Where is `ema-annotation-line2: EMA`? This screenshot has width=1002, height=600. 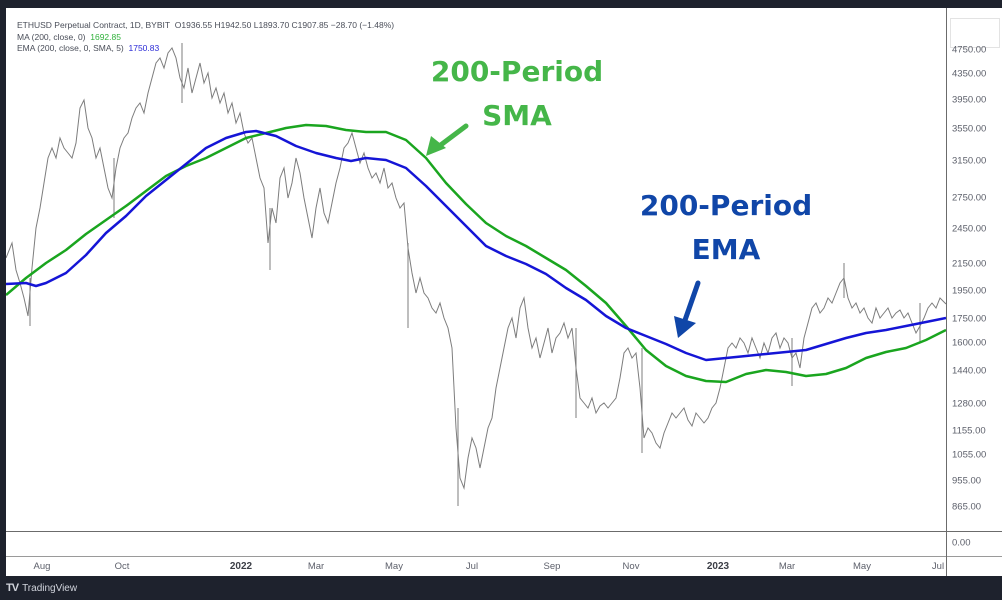 ema-annotation-line2: EMA is located at coordinates (726, 249).